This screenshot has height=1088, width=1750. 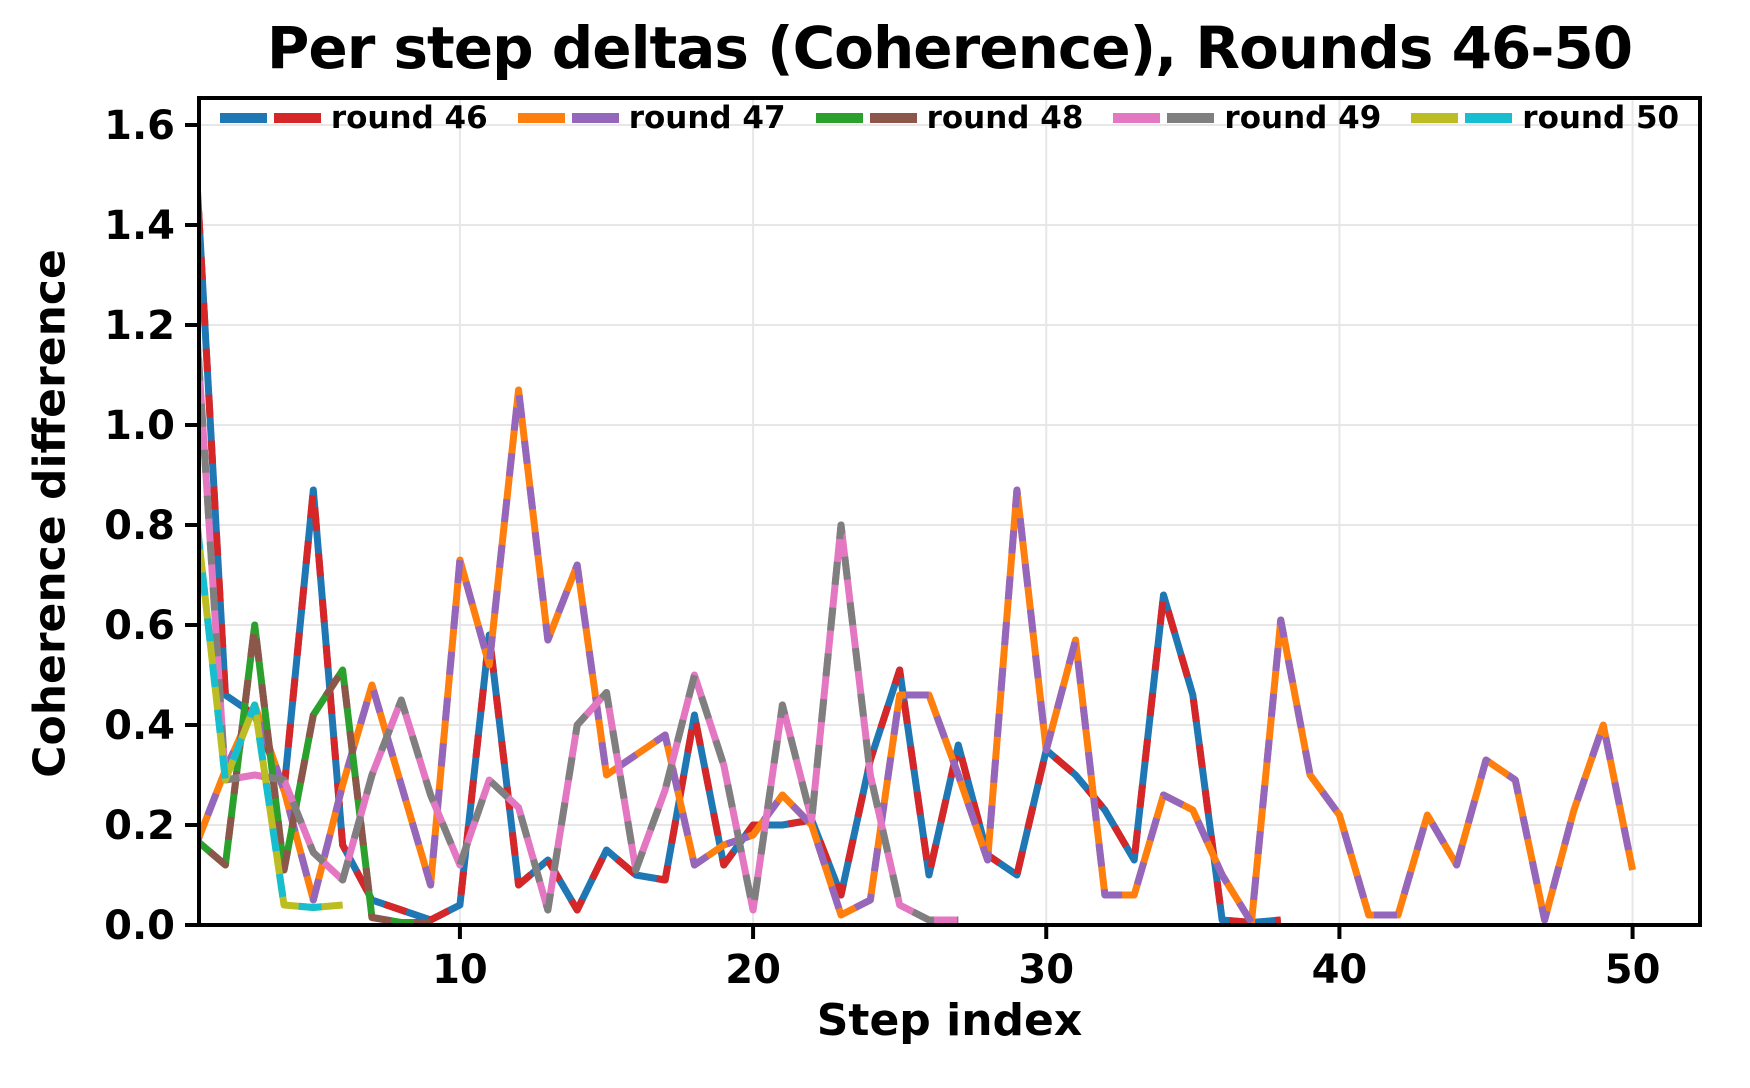 I want to click on x-axis-label: Step index, so click(x=949, y=1020).